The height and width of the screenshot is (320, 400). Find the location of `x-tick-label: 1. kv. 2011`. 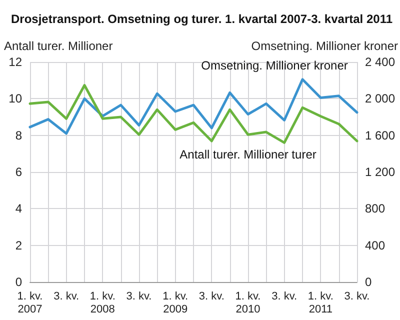

x-tick-label: 1. kv. 2011 is located at coordinates (321, 303).